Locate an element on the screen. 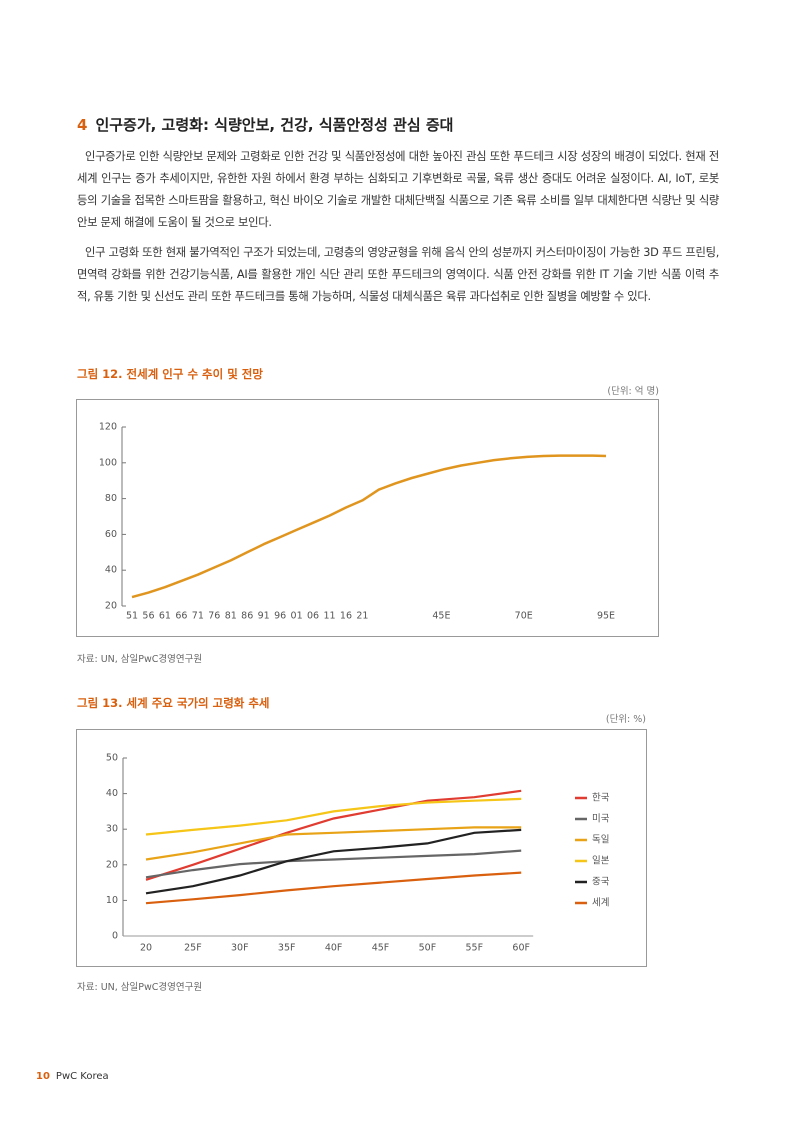  legend-label: 중국 is located at coordinates (601, 882).